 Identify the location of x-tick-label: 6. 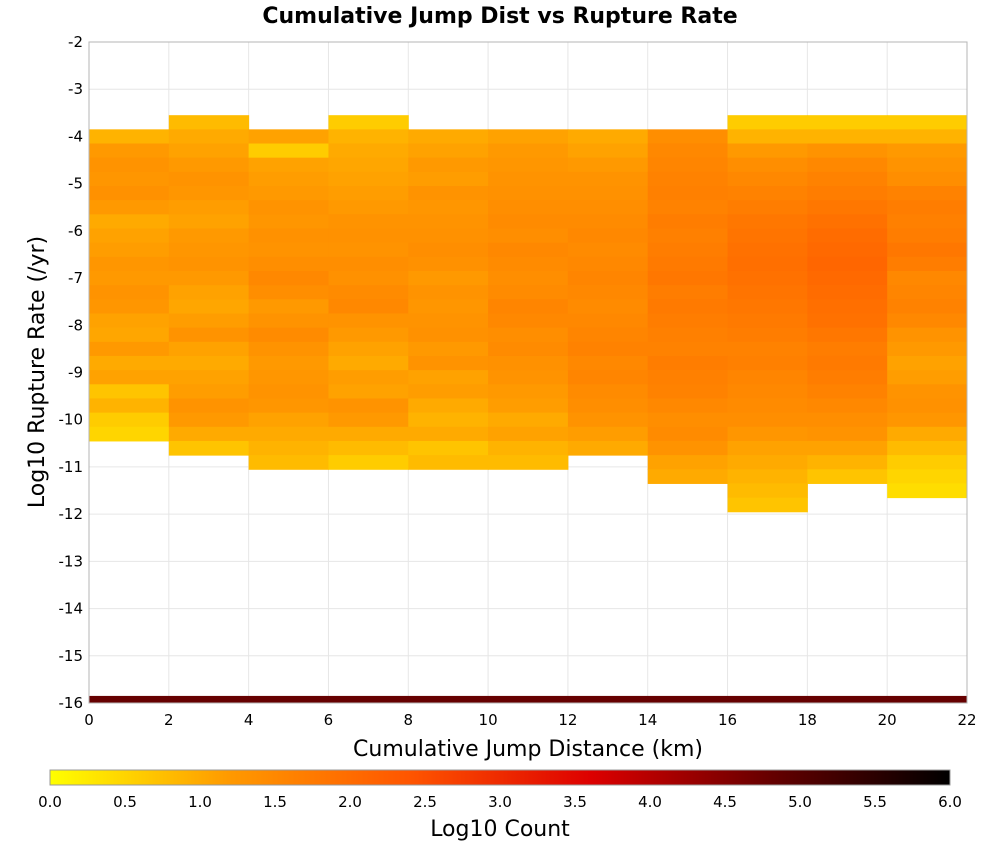
(329, 720).